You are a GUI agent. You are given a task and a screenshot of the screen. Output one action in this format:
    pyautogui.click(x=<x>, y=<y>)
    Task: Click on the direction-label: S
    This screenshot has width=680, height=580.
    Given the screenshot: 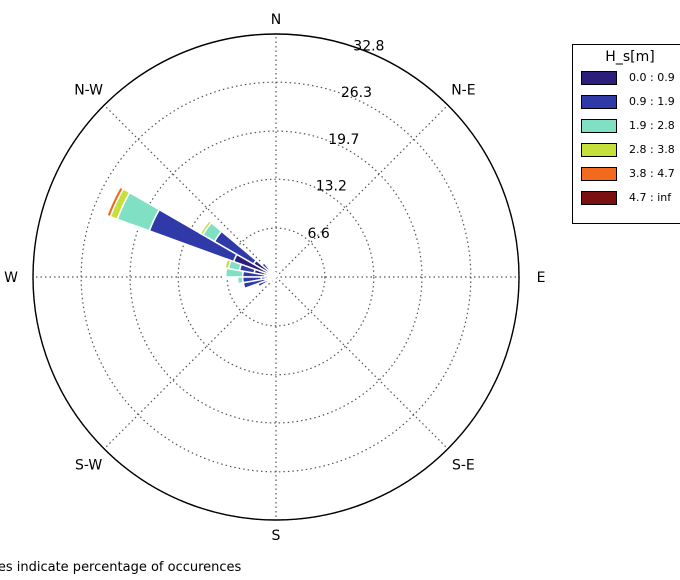 What is the action you would take?
    pyautogui.click(x=276, y=536)
    